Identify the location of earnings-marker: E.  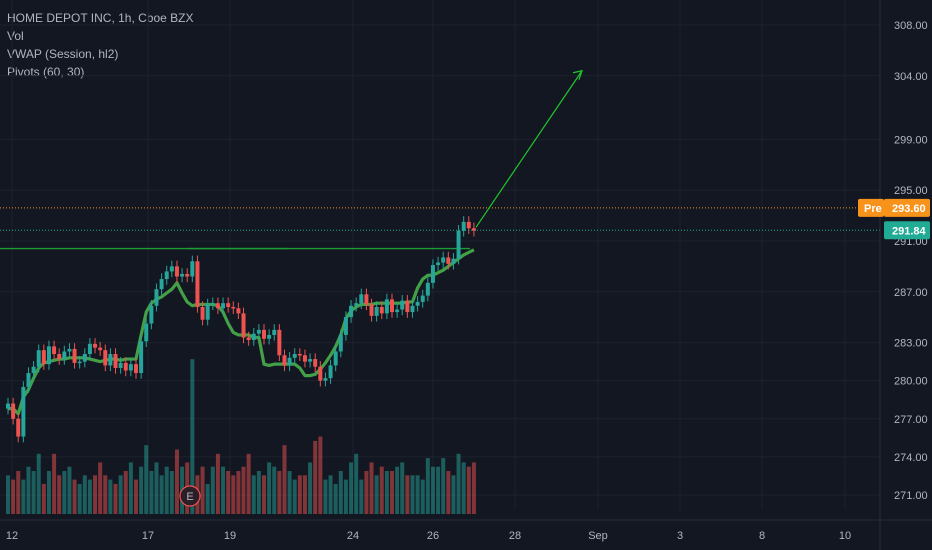
(190, 496).